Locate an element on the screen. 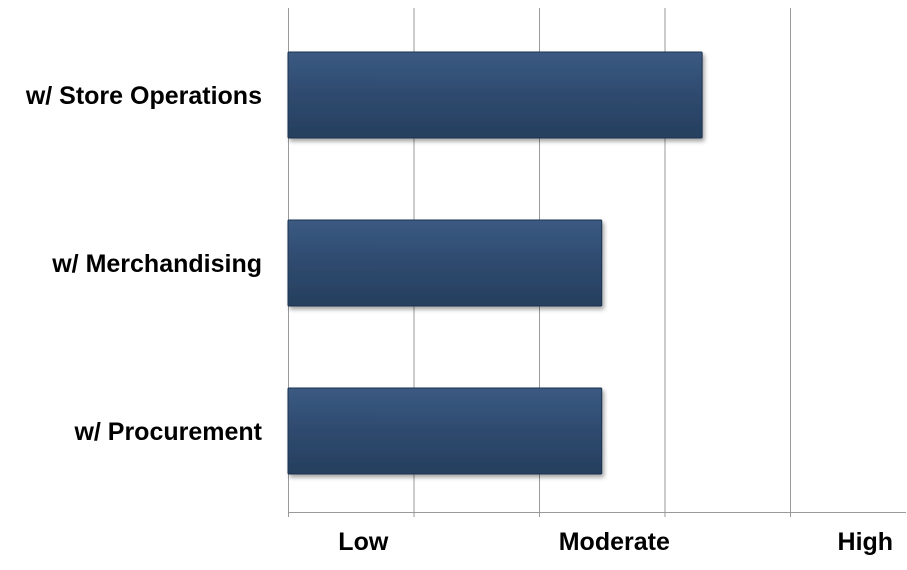 This screenshot has height=570, width=907. category-label-1: w/ Store Operations is located at coordinates (143, 96).